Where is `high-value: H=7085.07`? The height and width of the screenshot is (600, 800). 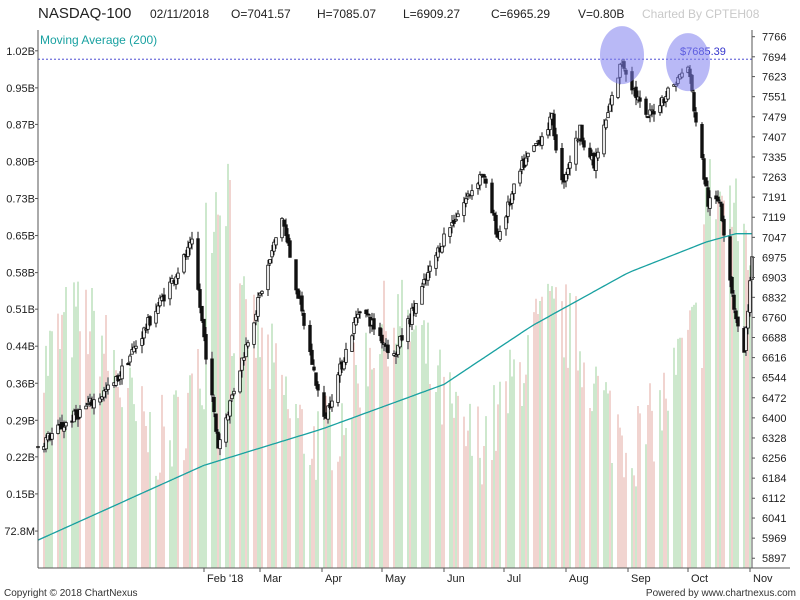
high-value: H=7085.07 is located at coordinates (347, 14).